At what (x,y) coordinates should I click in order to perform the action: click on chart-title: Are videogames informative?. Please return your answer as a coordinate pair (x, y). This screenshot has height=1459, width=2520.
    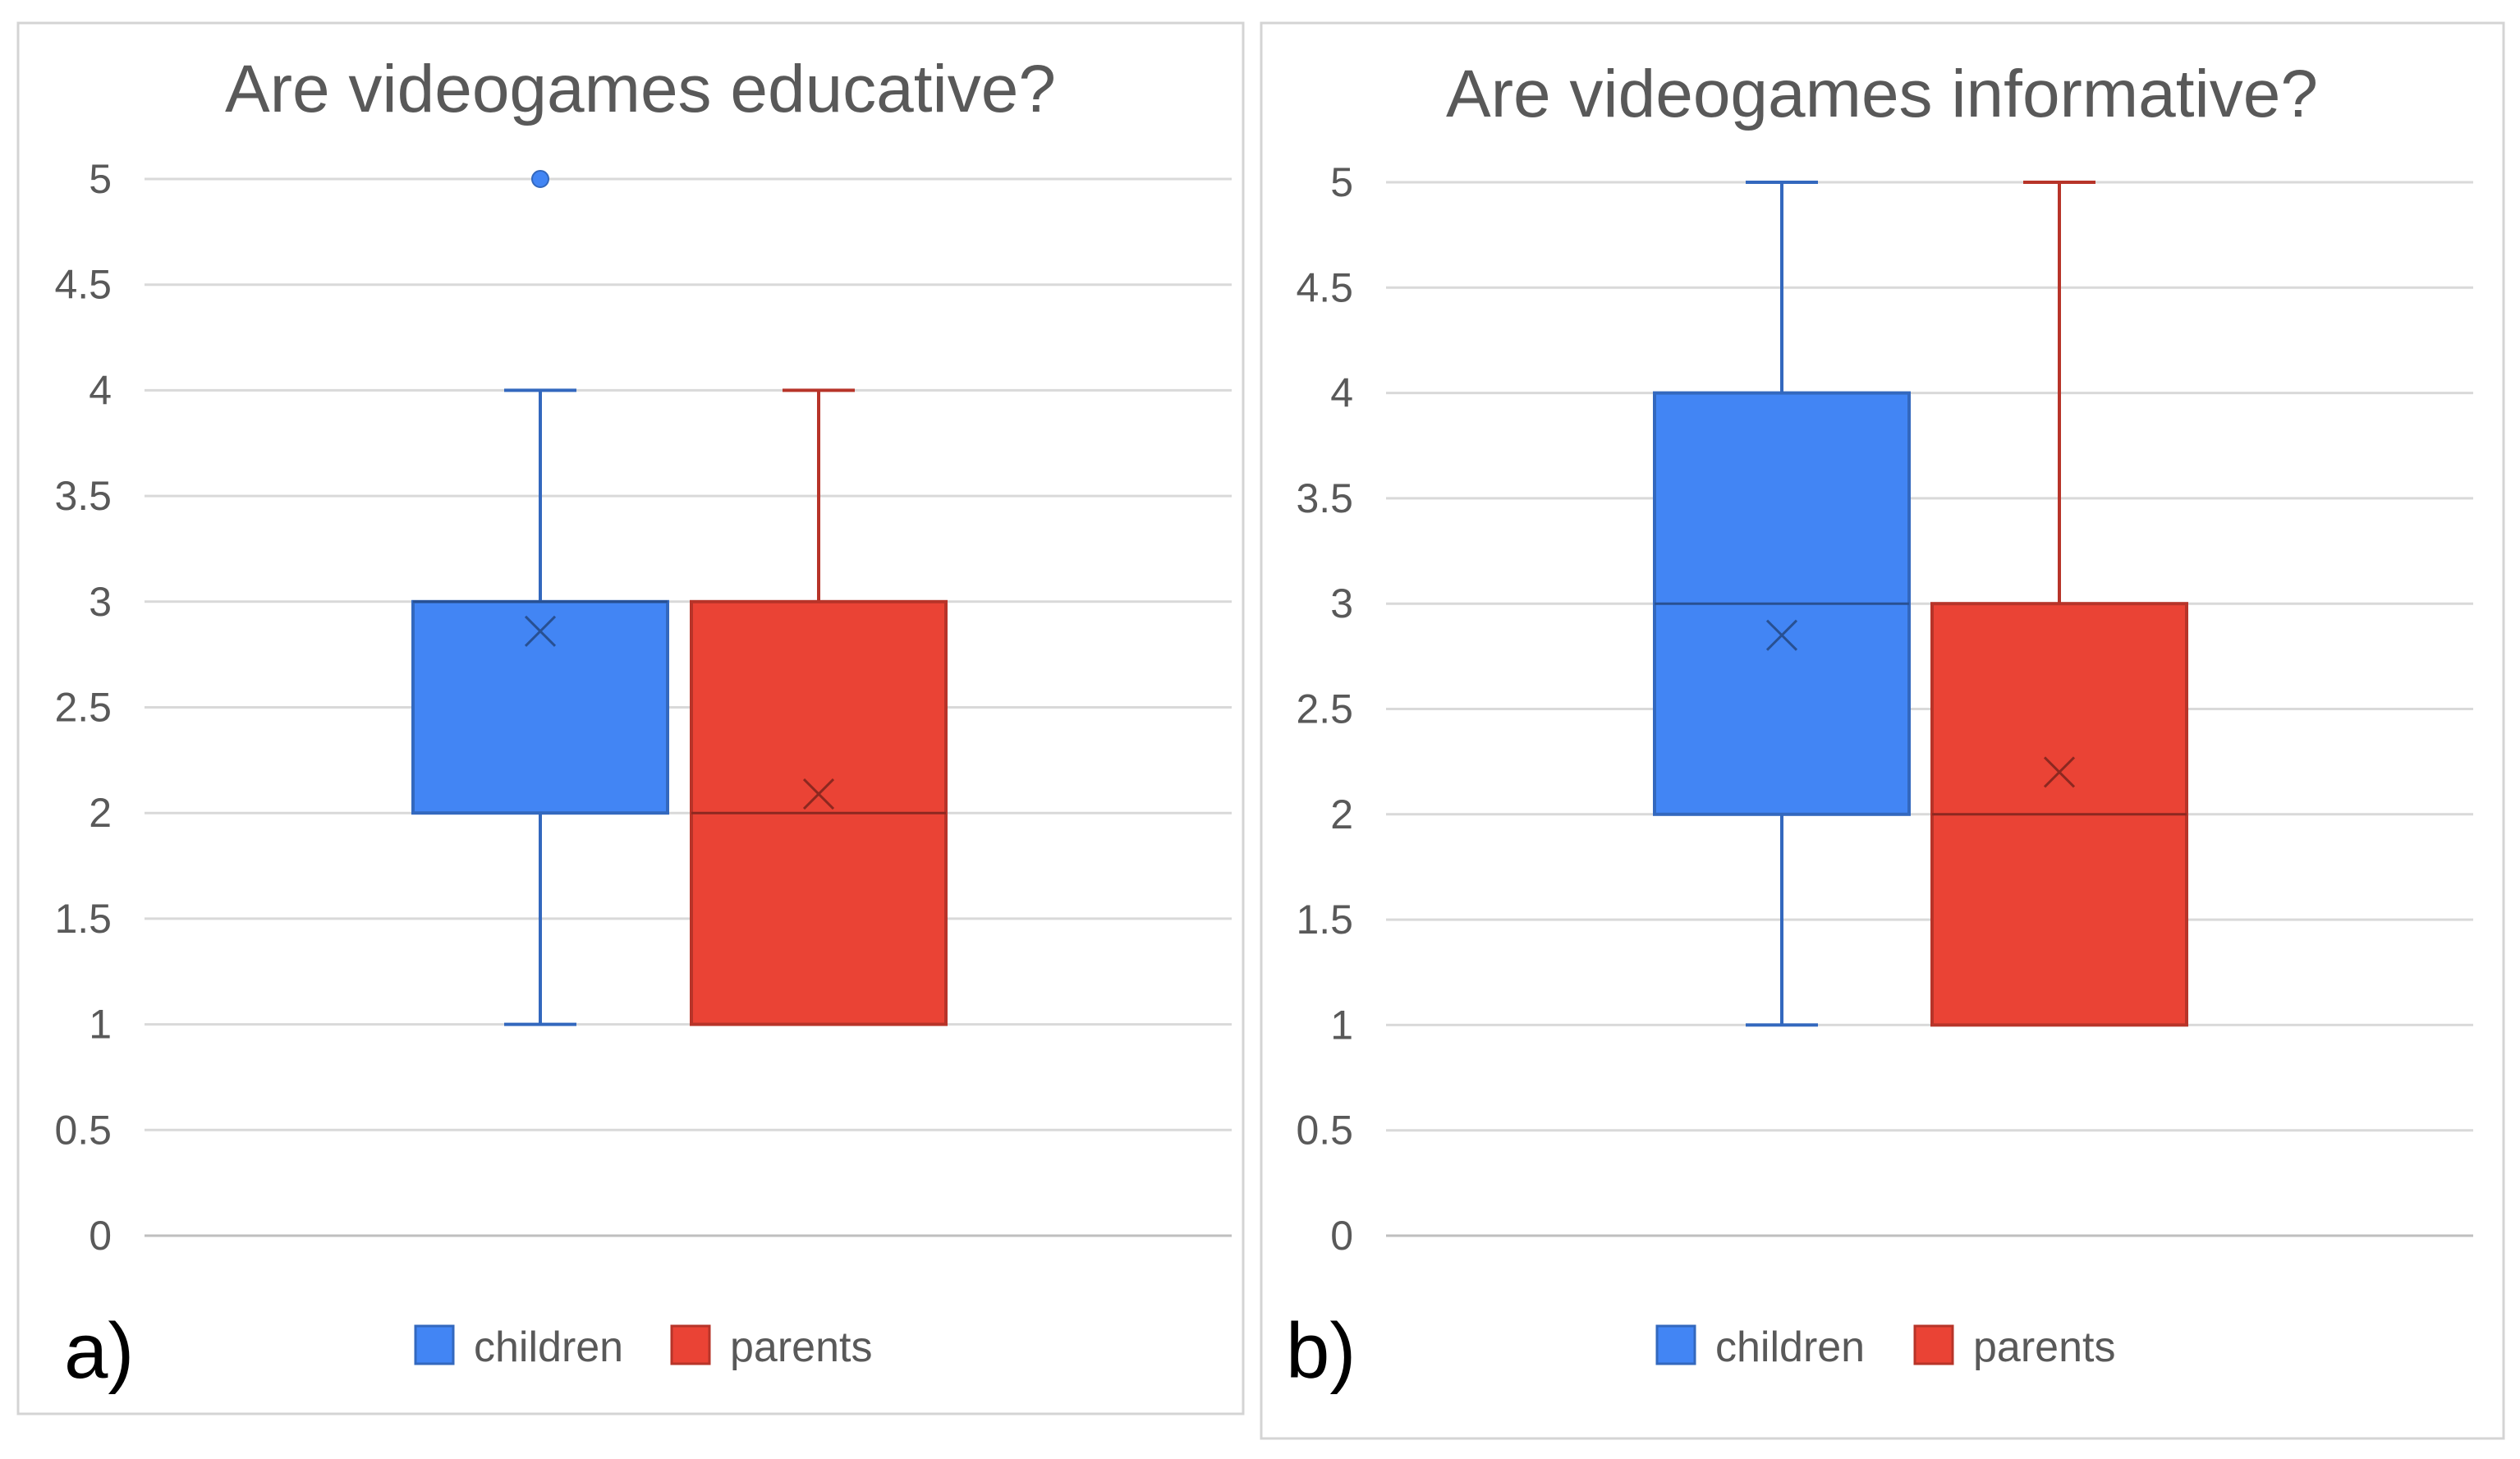
    Looking at the image, I should click on (1882, 94).